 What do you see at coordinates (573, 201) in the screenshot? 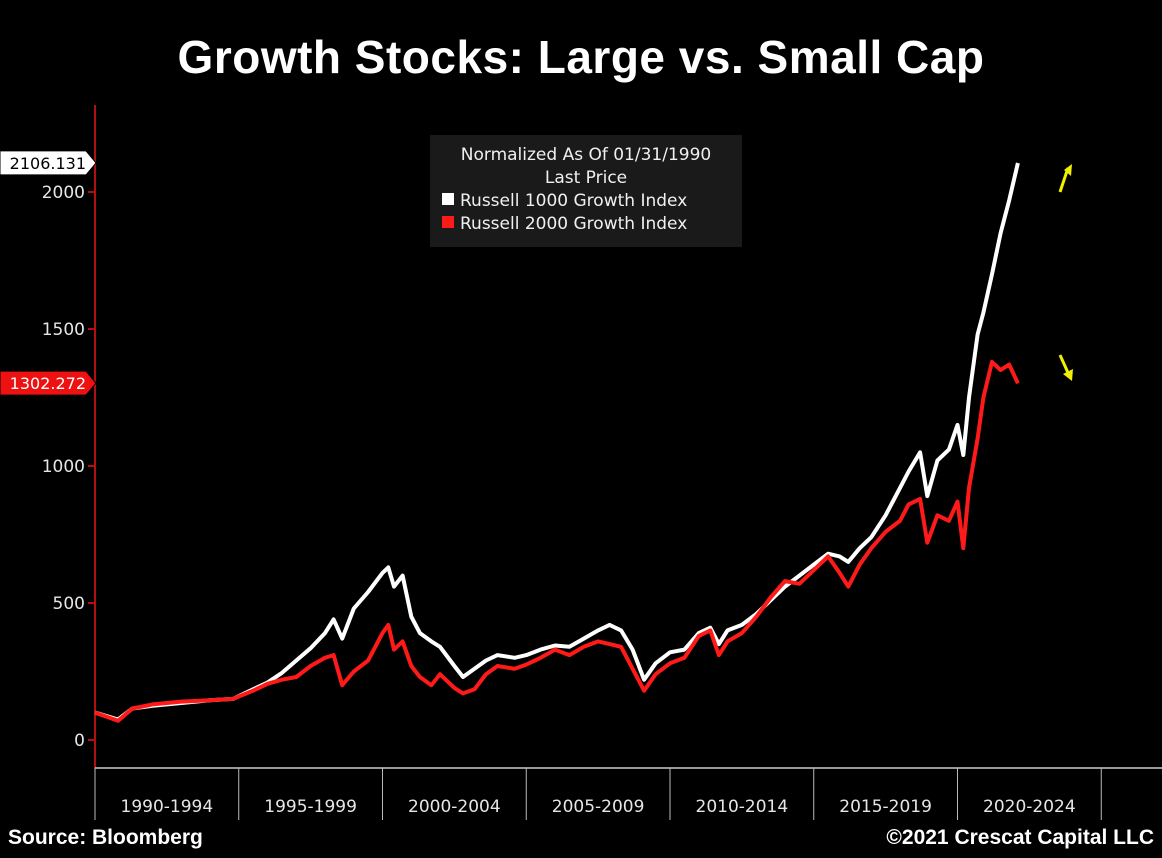
I see `legend-label-large: Russell 1000 Growth Index` at bounding box center [573, 201].